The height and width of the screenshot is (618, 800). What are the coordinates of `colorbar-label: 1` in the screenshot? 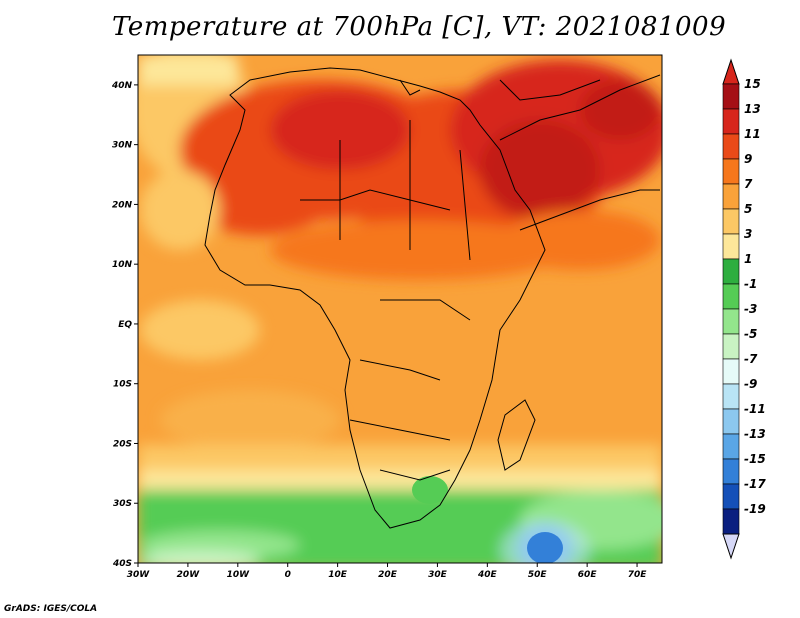 It's located at (748, 259).